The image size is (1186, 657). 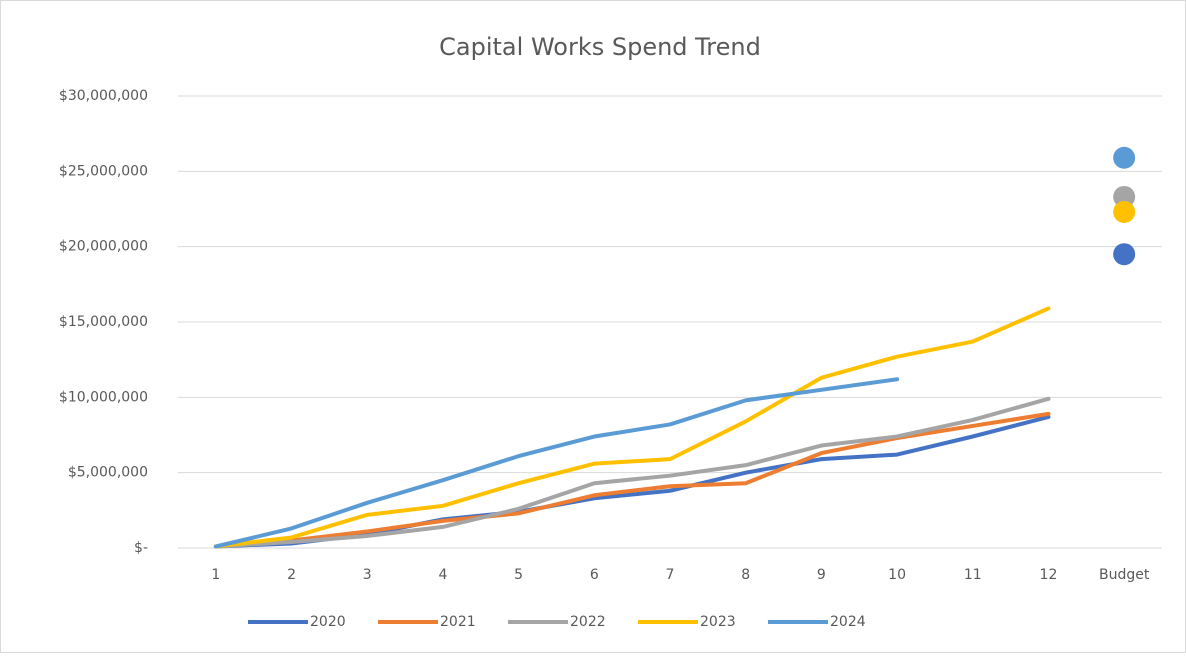 I want to click on x-tick-label: 5, so click(x=518, y=575).